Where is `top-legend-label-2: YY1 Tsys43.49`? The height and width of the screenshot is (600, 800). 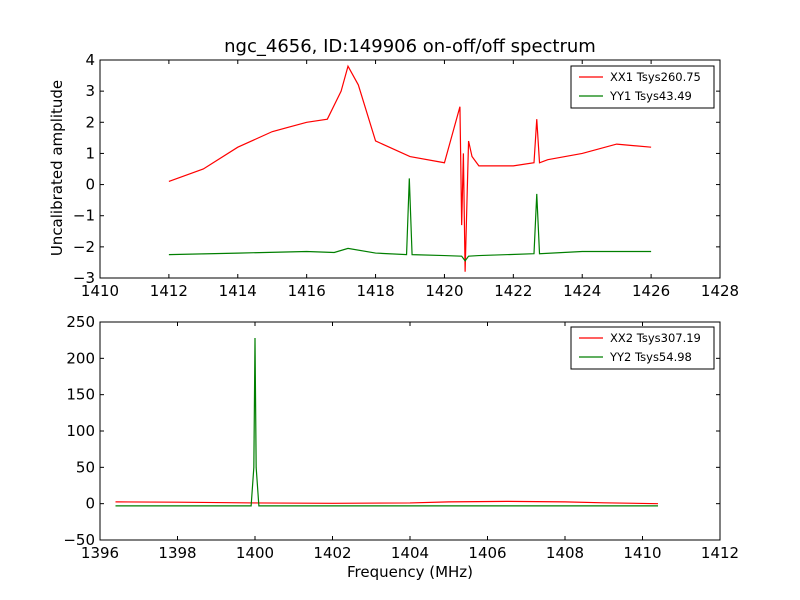
top-legend-label-2: YY1 Tsys43.49 is located at coordinates (650, 96).